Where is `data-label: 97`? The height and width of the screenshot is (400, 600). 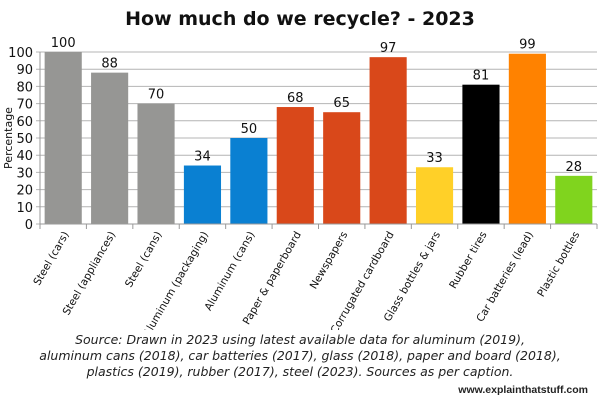
data-label: 97 is located at coordinates (388, 48).